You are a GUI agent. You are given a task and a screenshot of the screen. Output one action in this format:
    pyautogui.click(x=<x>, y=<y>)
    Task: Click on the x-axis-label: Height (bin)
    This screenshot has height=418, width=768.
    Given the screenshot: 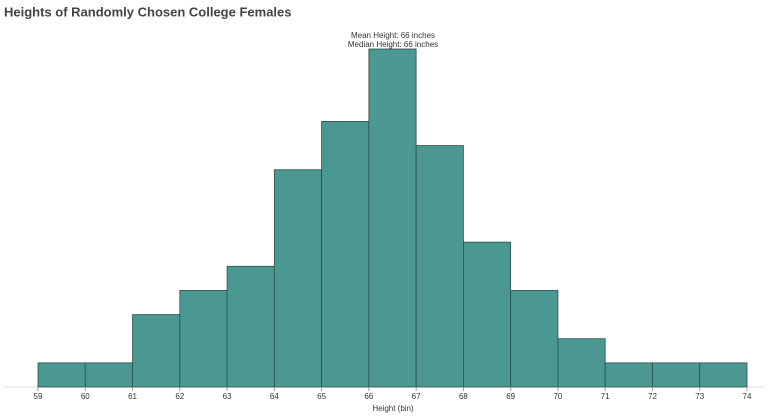 What is the action you would take?
    pyautogui.click(x=393, y=408)
    